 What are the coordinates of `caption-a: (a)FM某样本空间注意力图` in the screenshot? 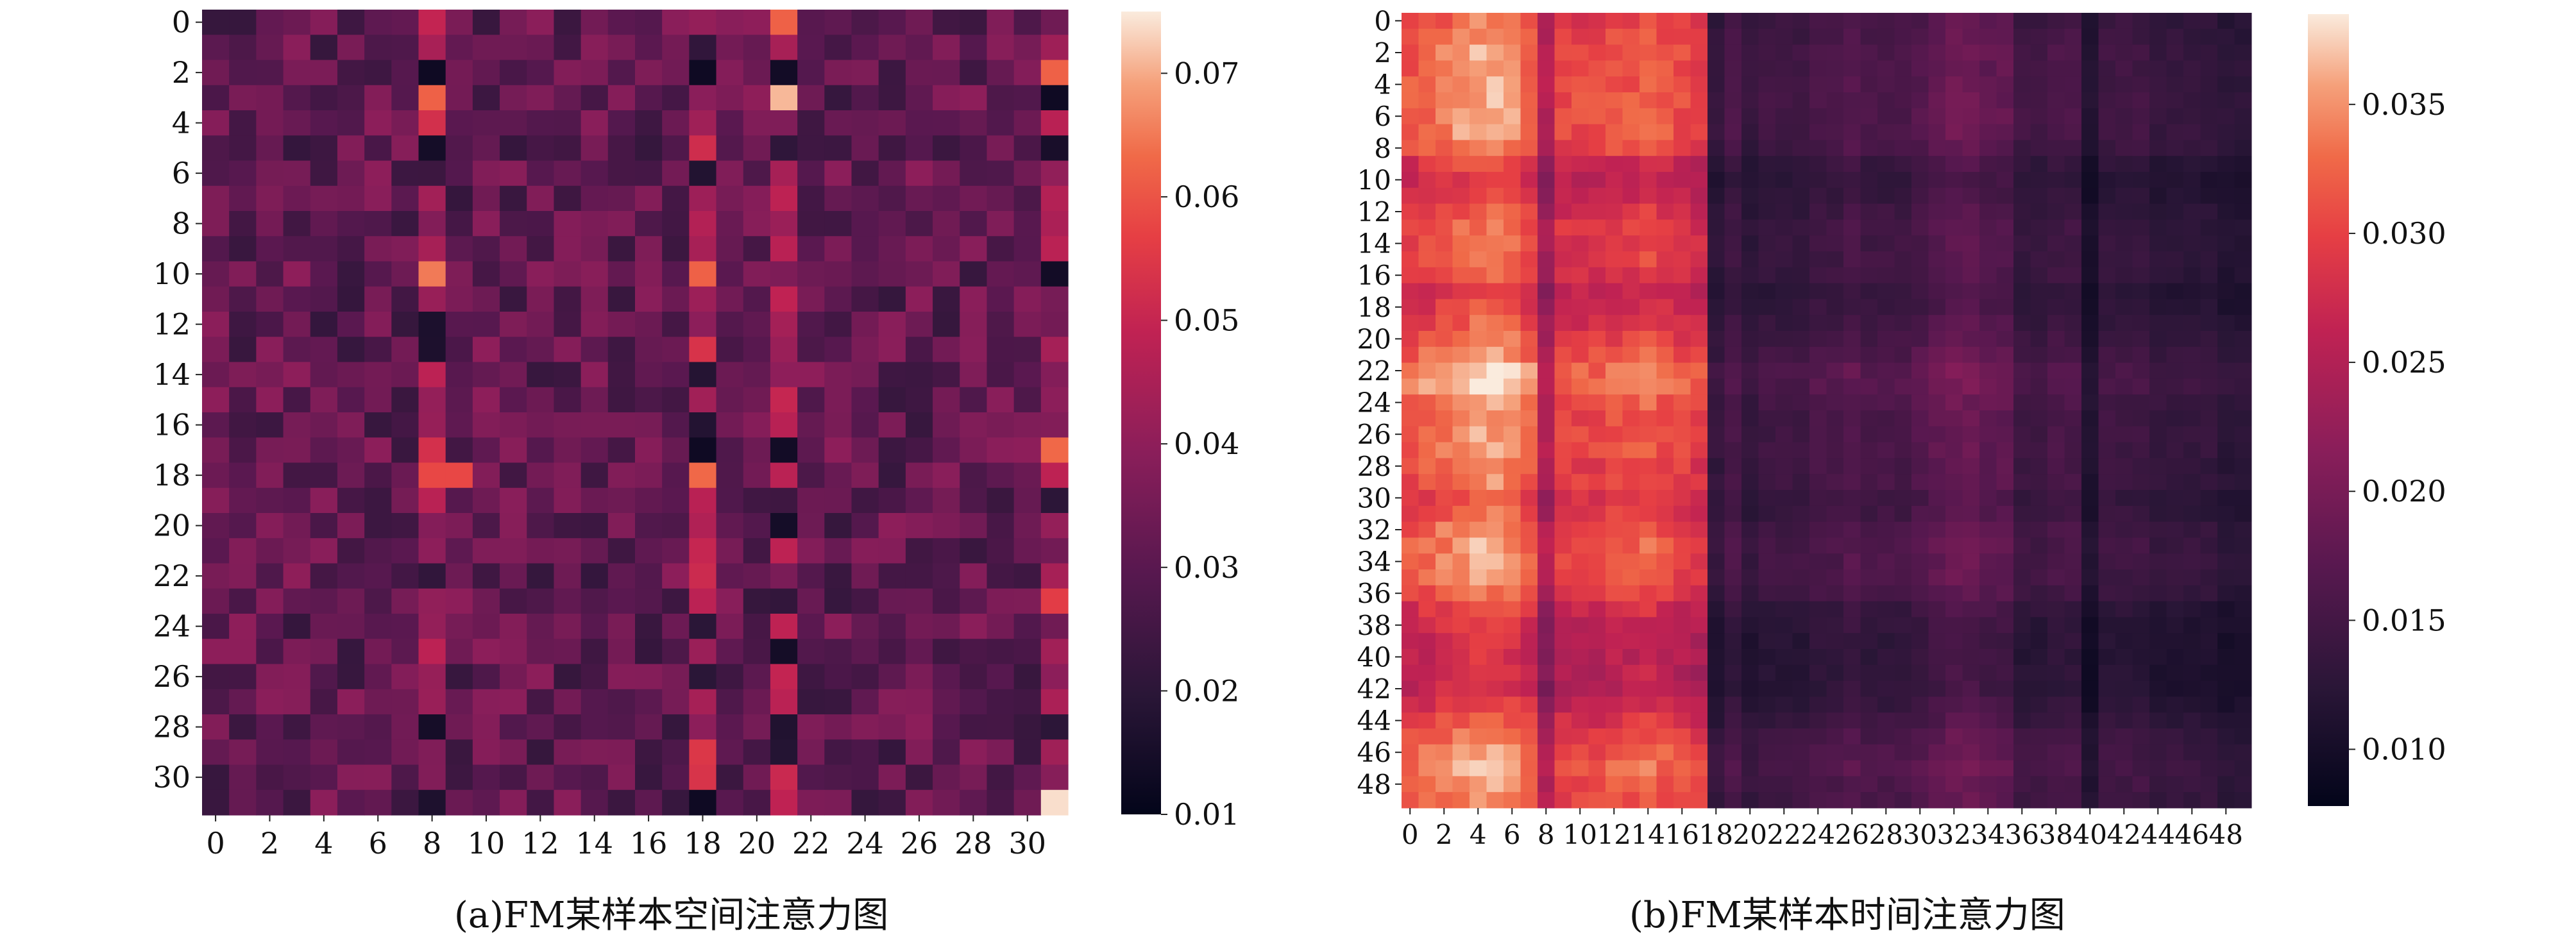 It's located at (671, 916).